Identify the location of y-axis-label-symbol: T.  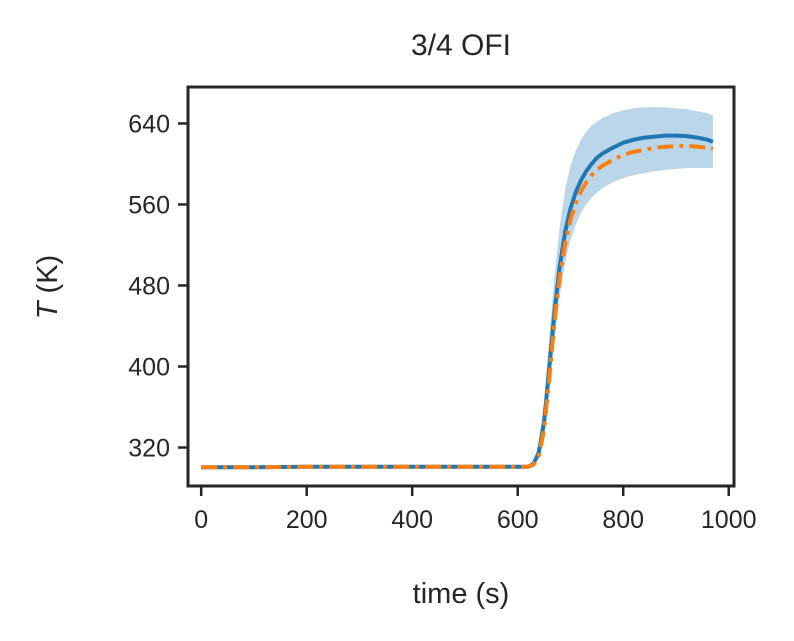
(48, 309).